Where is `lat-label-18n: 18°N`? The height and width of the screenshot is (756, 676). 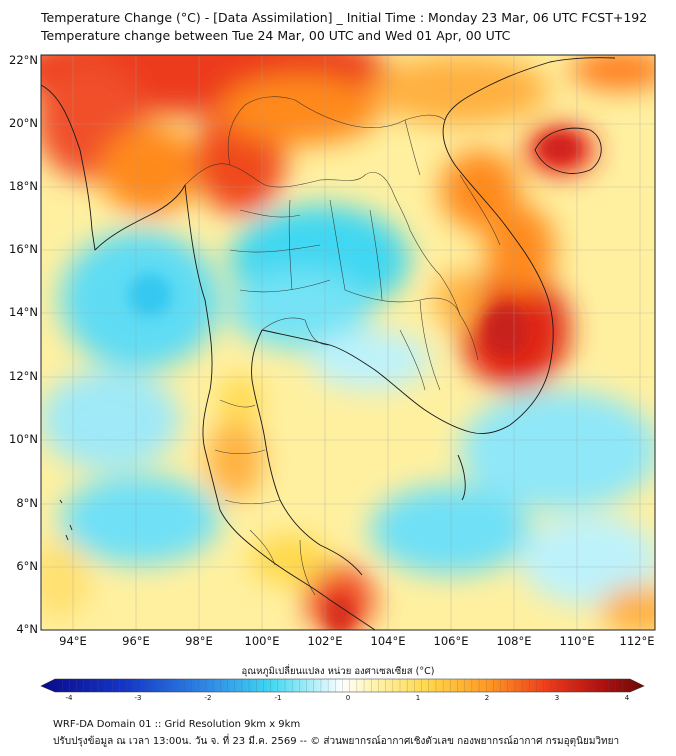
lat-label-18n: 18°N is located at coordinates (23, 186).